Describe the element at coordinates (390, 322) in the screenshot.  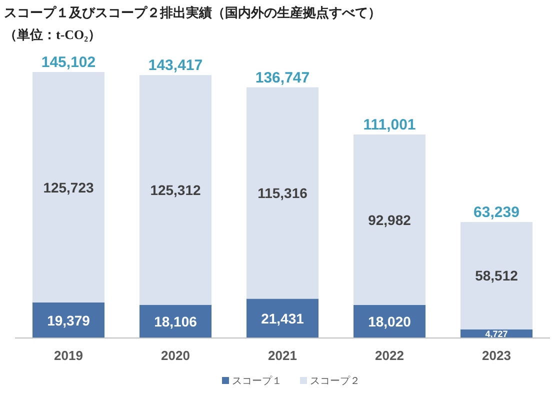
I see `data-label: 18,020` at that location.